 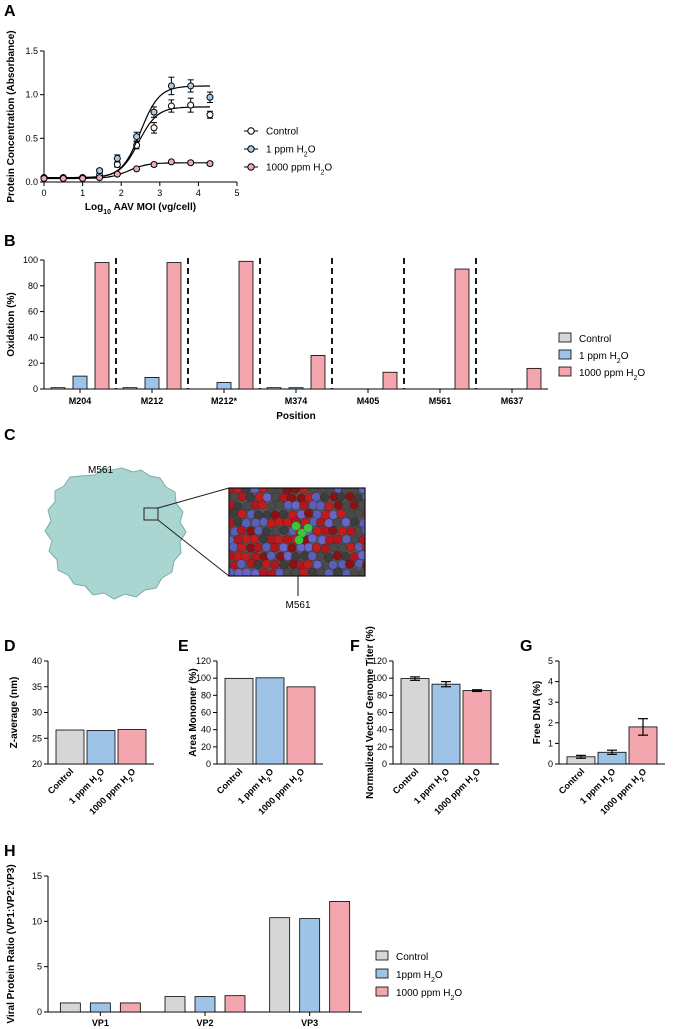 What do you see at coordinates (224, 401) in the screenshot?
I see `panel-b-category-label: M212*` at bounding box center [224, 401].